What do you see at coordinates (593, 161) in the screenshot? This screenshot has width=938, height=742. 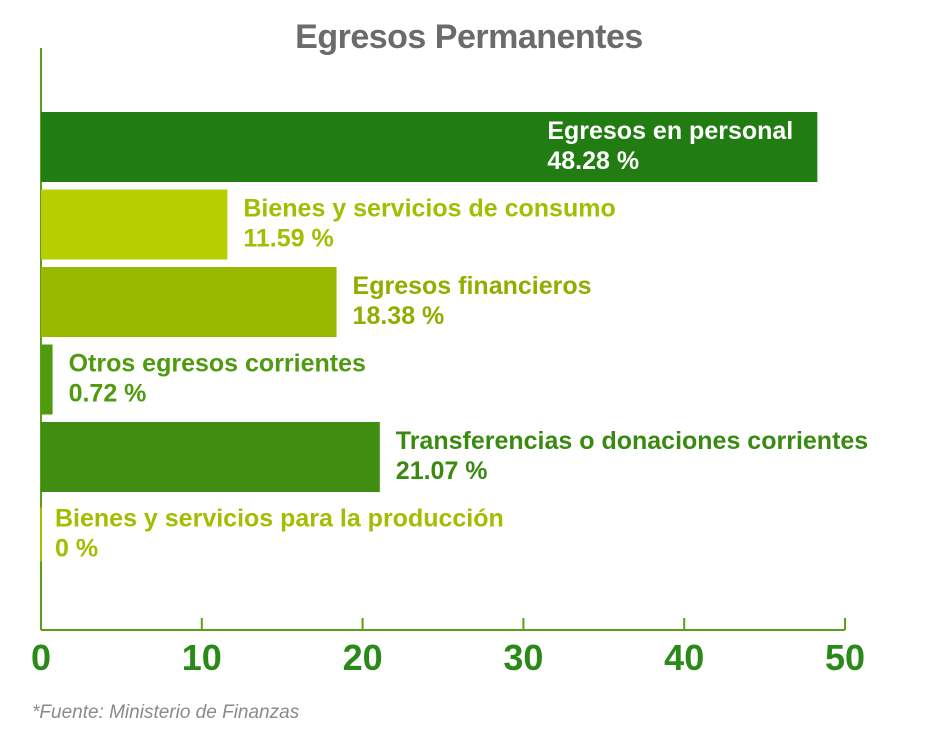 I see `bar-label-value-0: 48.28 %` at bounding box center [593, 161].